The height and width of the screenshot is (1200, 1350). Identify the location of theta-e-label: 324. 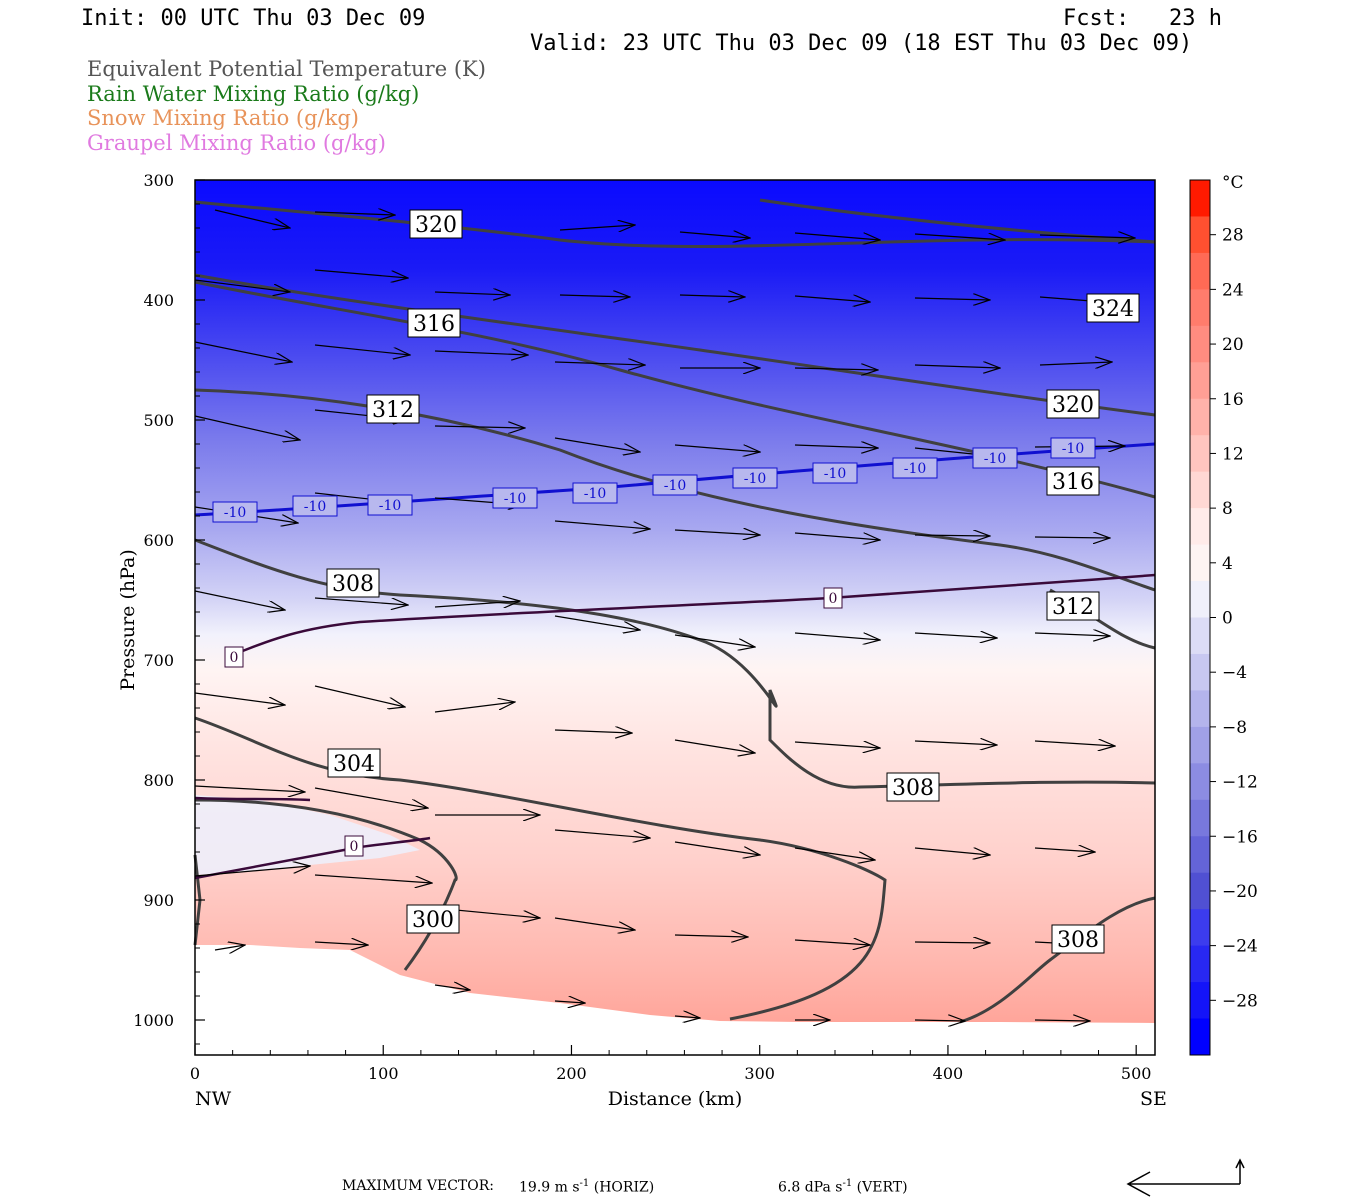
(1113, 308).